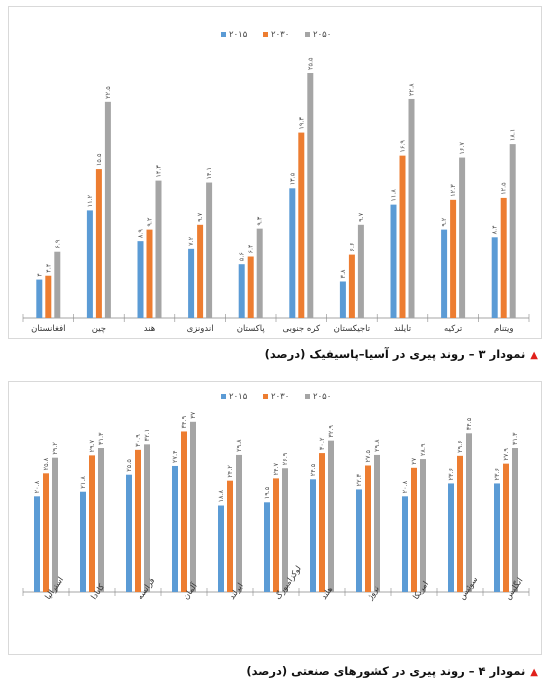 The height and width of the screenshot is (690, 550). What do you see at coordinates (238, 35) in the screenshot?
I see `legend-label: ۲۰۱۵` at bounding box center [238, 35].